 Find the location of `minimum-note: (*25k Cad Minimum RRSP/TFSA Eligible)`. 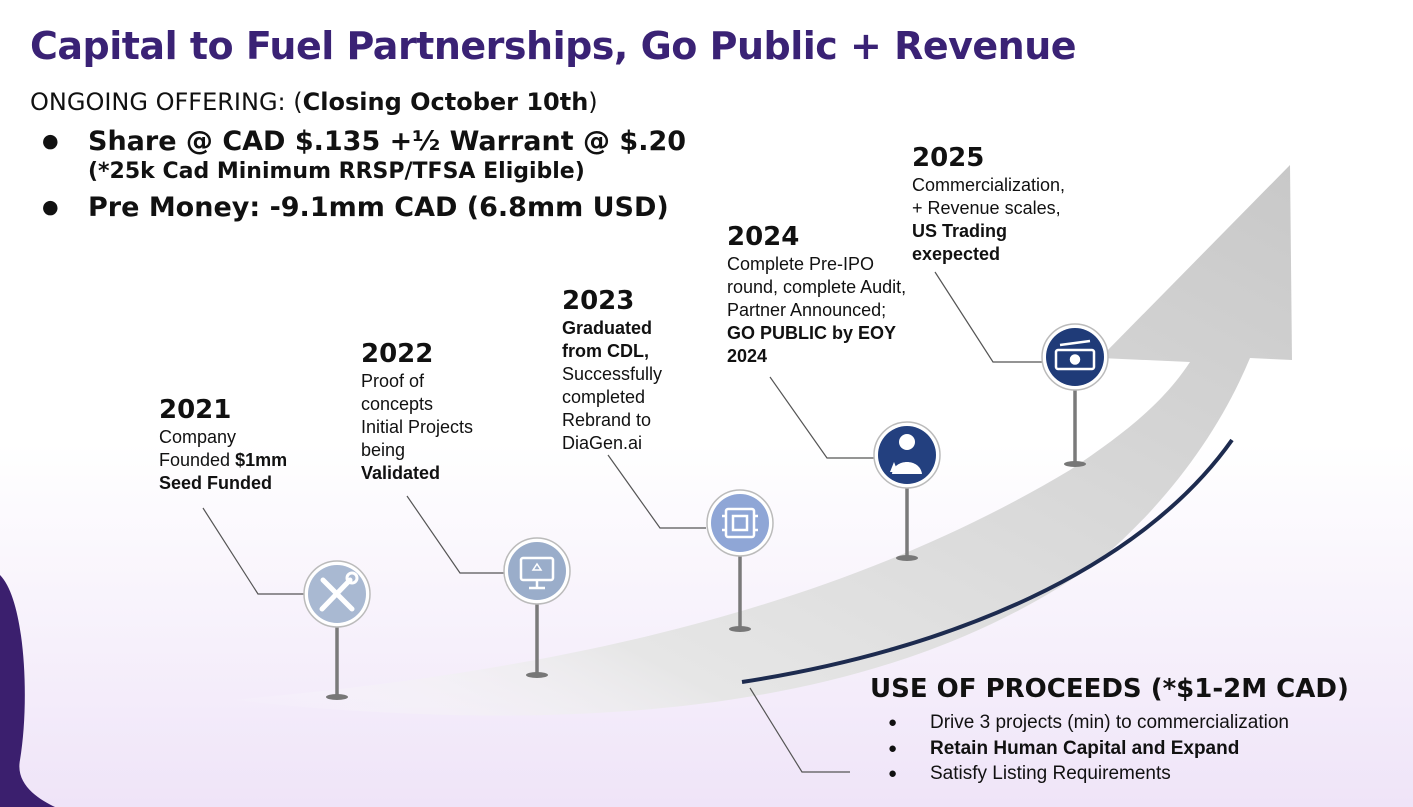

minimum-note: (*25k Cad Minimum RRSP/TFSA Eligible) is located at coordinates (336, 171).